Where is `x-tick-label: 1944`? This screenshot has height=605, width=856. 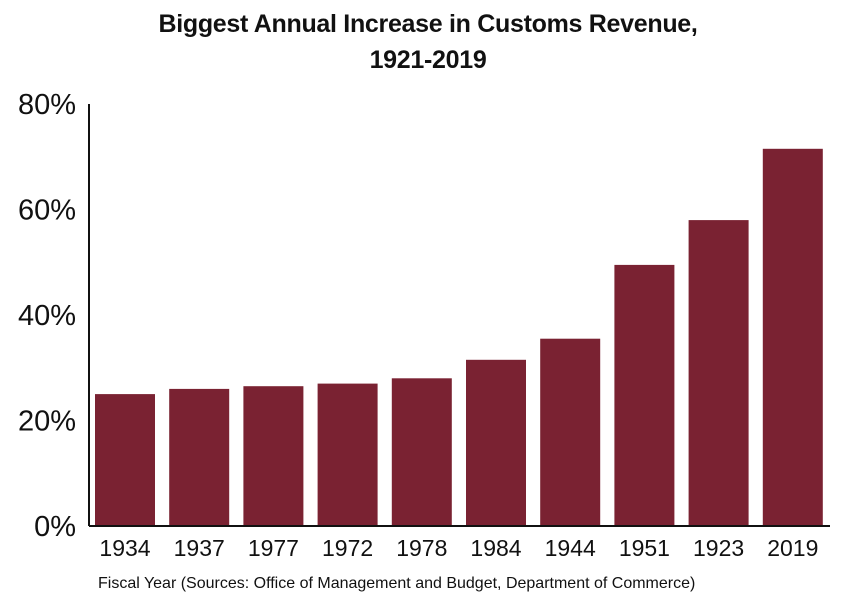 x-tick-label: 1944 is located at coordinates (570, 548).